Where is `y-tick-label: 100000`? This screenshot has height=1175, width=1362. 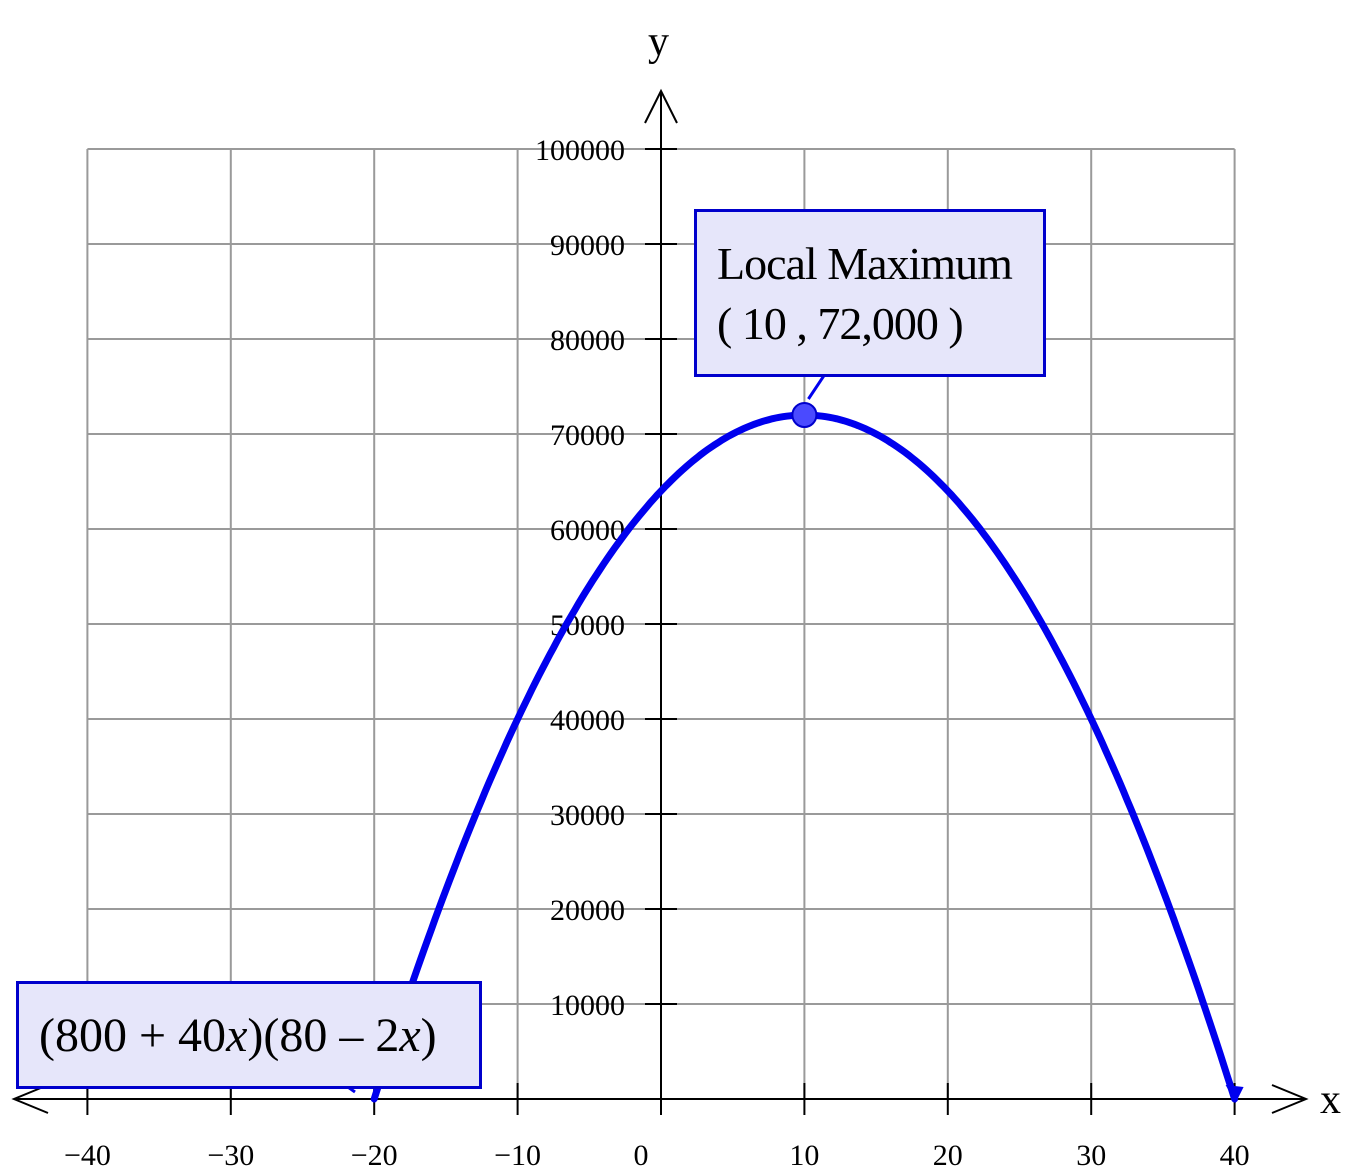
y-tick-label: 100000 is located at coordinates (580, 150).